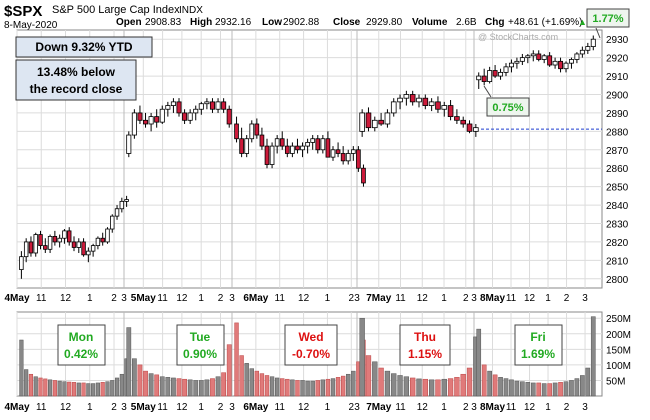 This screenshot has height=420, width=650. Describe the element at coordinates (618, 350) in the screenshot. I see `volume-tick-label: 150M` at that location.